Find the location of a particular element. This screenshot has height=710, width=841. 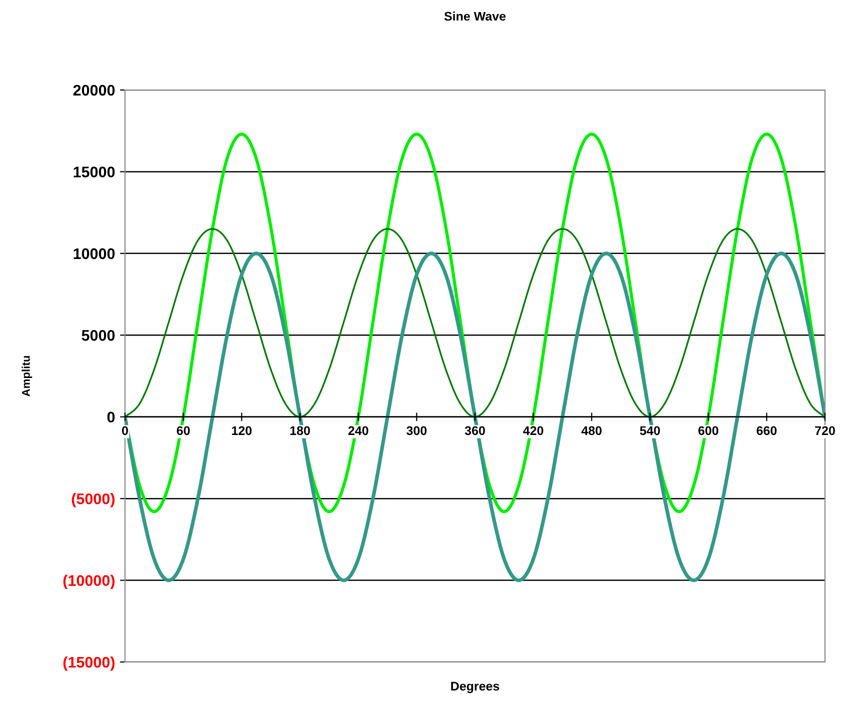

x-tick-label: 540 is located at coordinates (650, 431).